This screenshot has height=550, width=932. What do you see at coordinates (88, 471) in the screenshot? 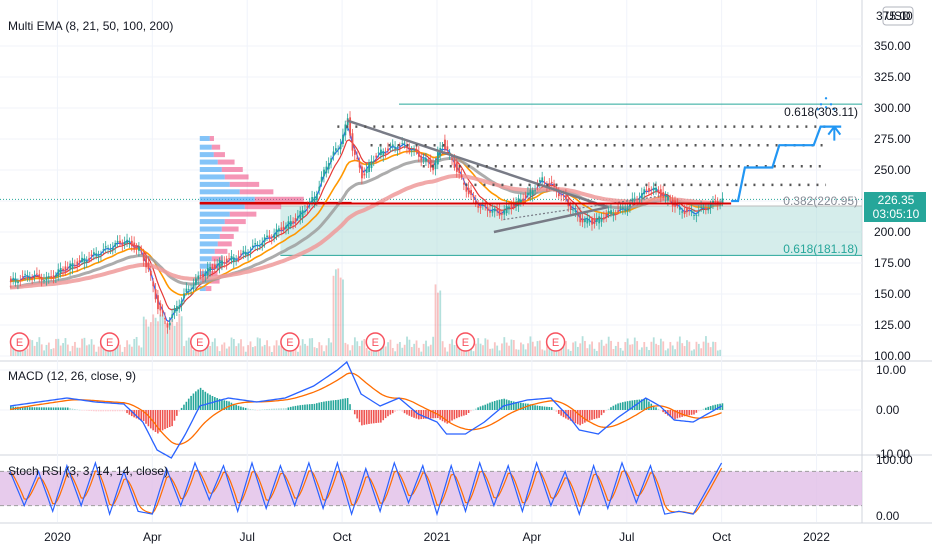
I see `stoch-title: Stoch RSI (3, 3, 14, 14, close)` at bounding box center [88, 471].